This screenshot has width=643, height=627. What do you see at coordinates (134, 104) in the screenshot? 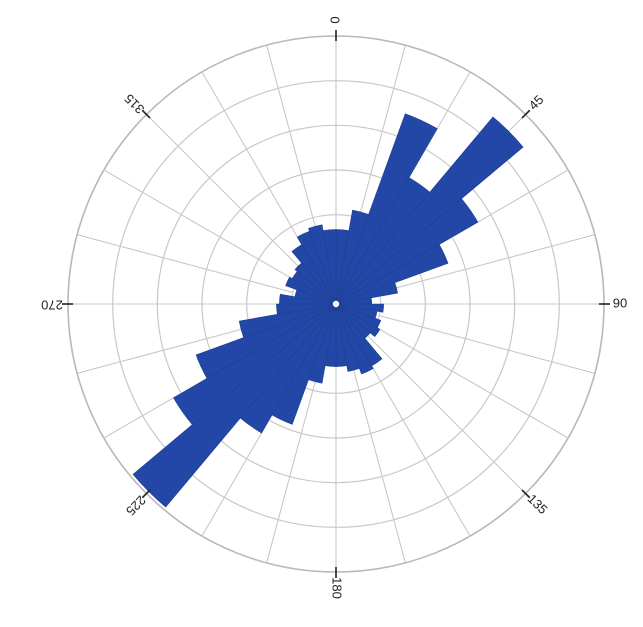
I see `direction-label-315: 315` at bounding box center [134, 104].